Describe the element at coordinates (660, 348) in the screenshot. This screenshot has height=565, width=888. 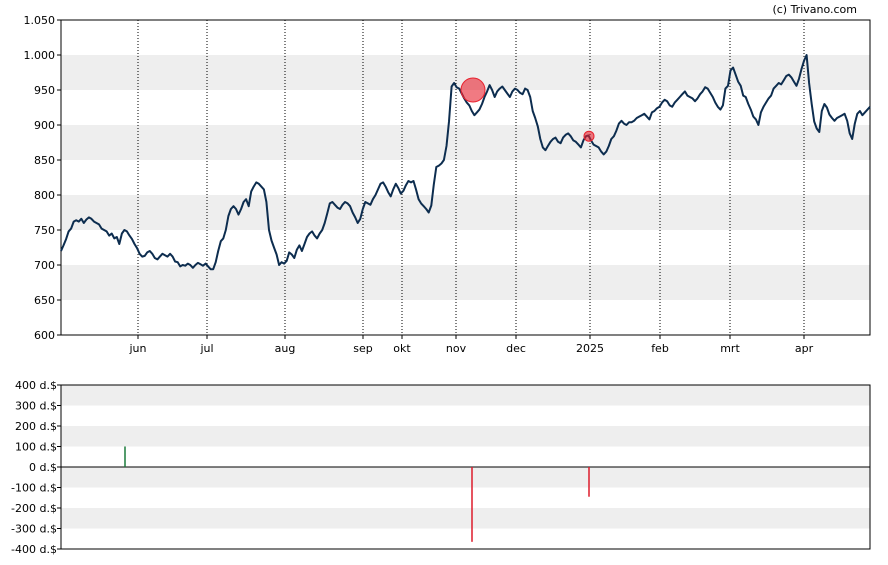
I see `price-x-tick-label: feb` at that location.